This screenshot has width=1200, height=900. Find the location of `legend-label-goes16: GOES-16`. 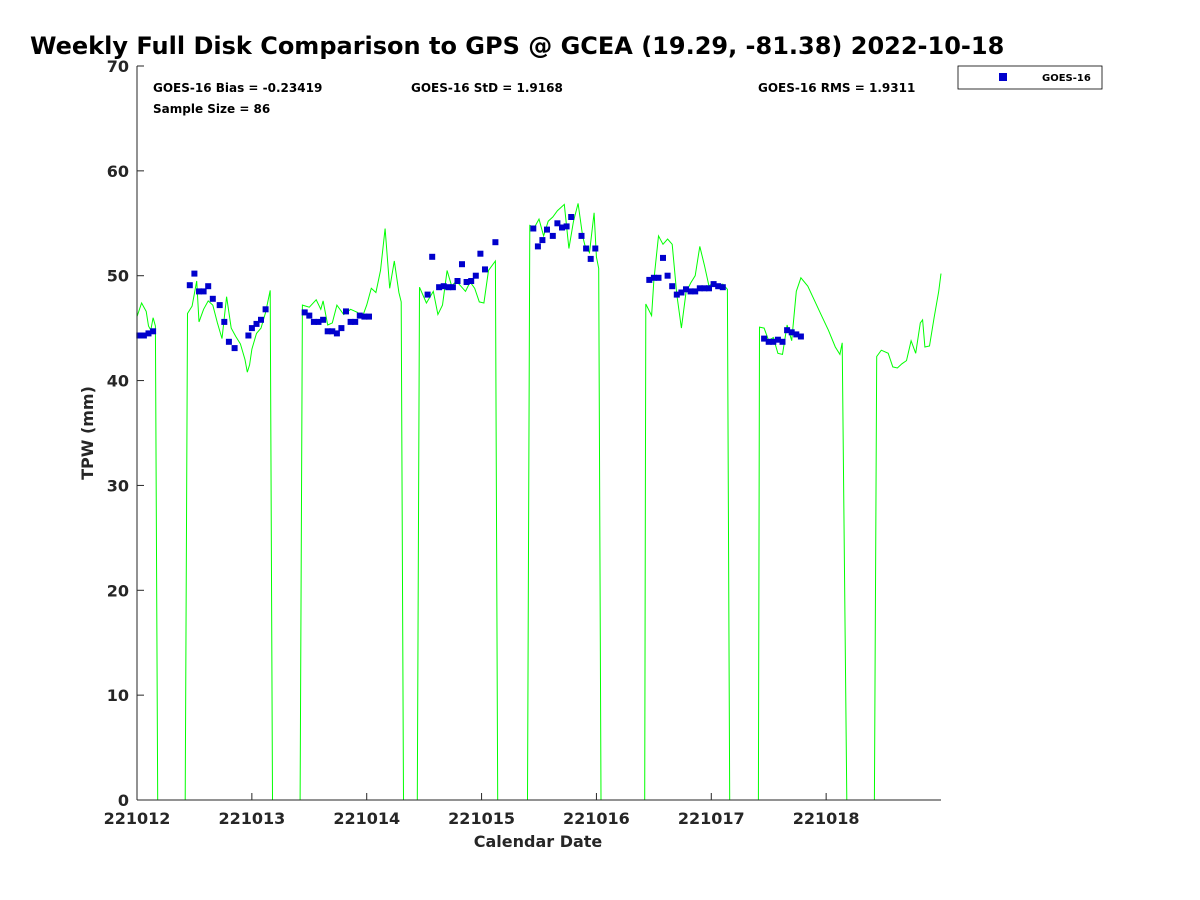

legend-label-goes16: GOES-16 is located at coordinates (1066, 78).